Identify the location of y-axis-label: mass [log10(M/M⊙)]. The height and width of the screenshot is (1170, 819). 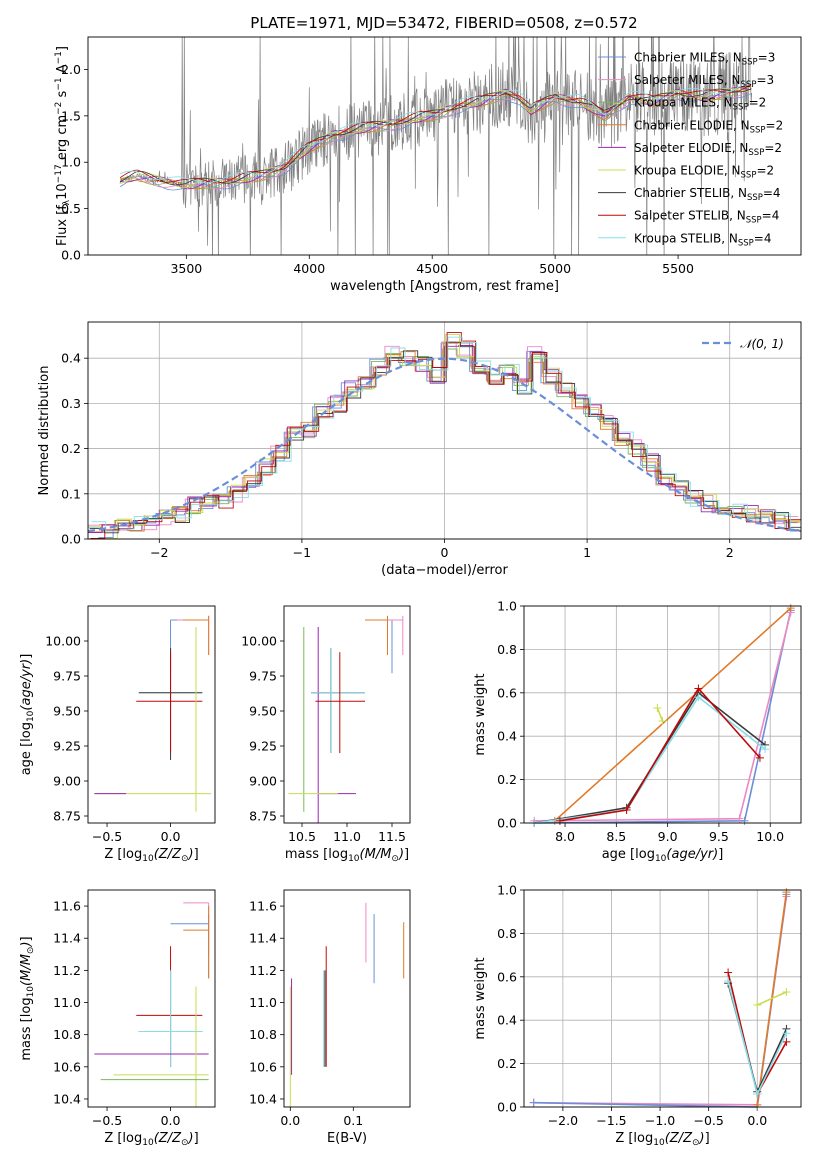
(27, 998).